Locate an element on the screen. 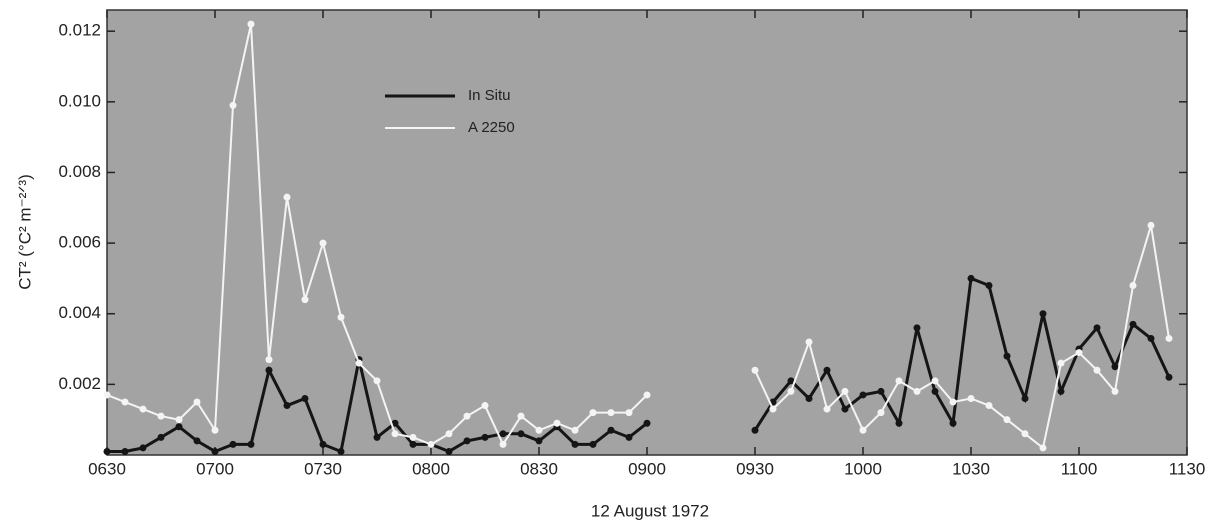  y-axis-label: CT² (°C² m⁻²ᐟ³) is located at coordinates (24, 231).